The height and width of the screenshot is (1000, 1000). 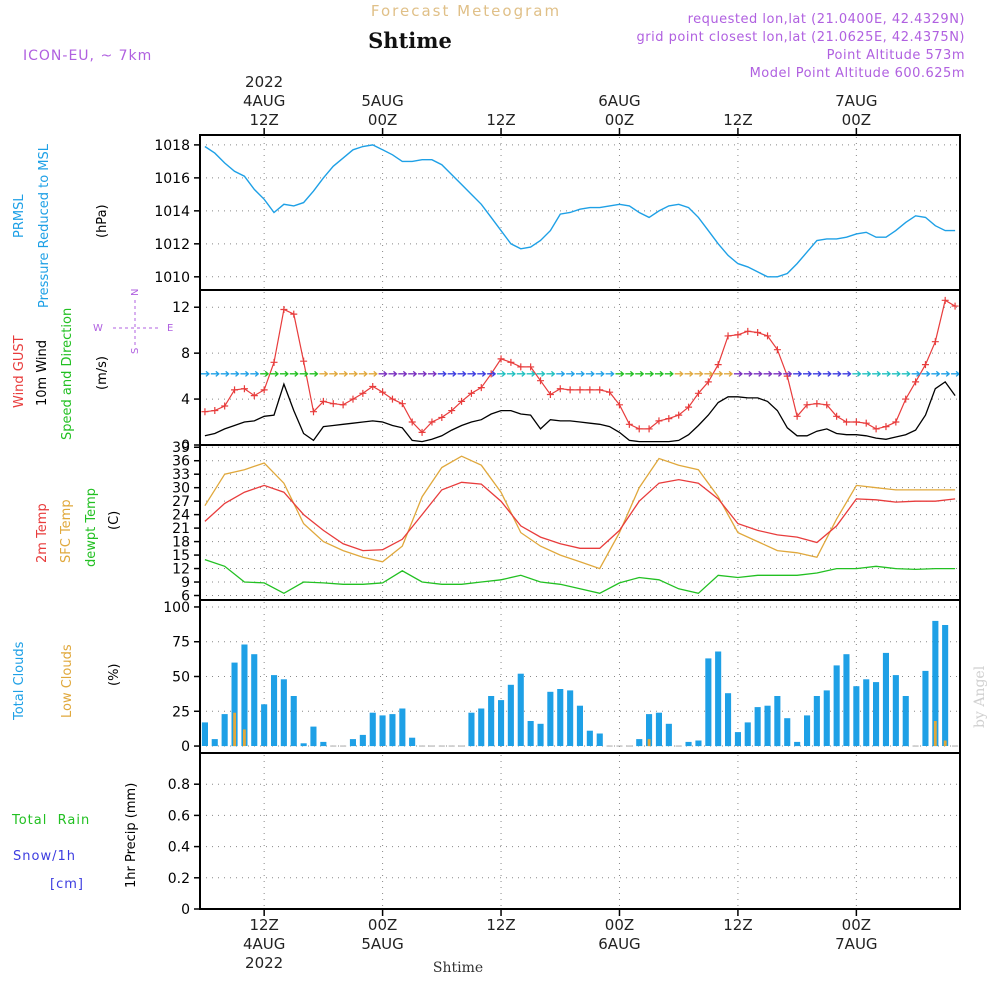 I want to click on compass-e: E, so click(x=170, y=328).